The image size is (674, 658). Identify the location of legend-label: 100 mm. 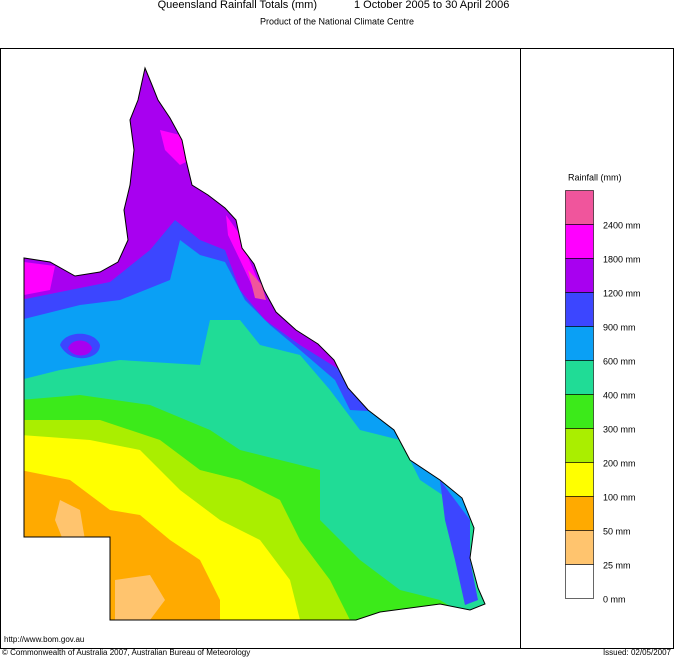
(619, 497).